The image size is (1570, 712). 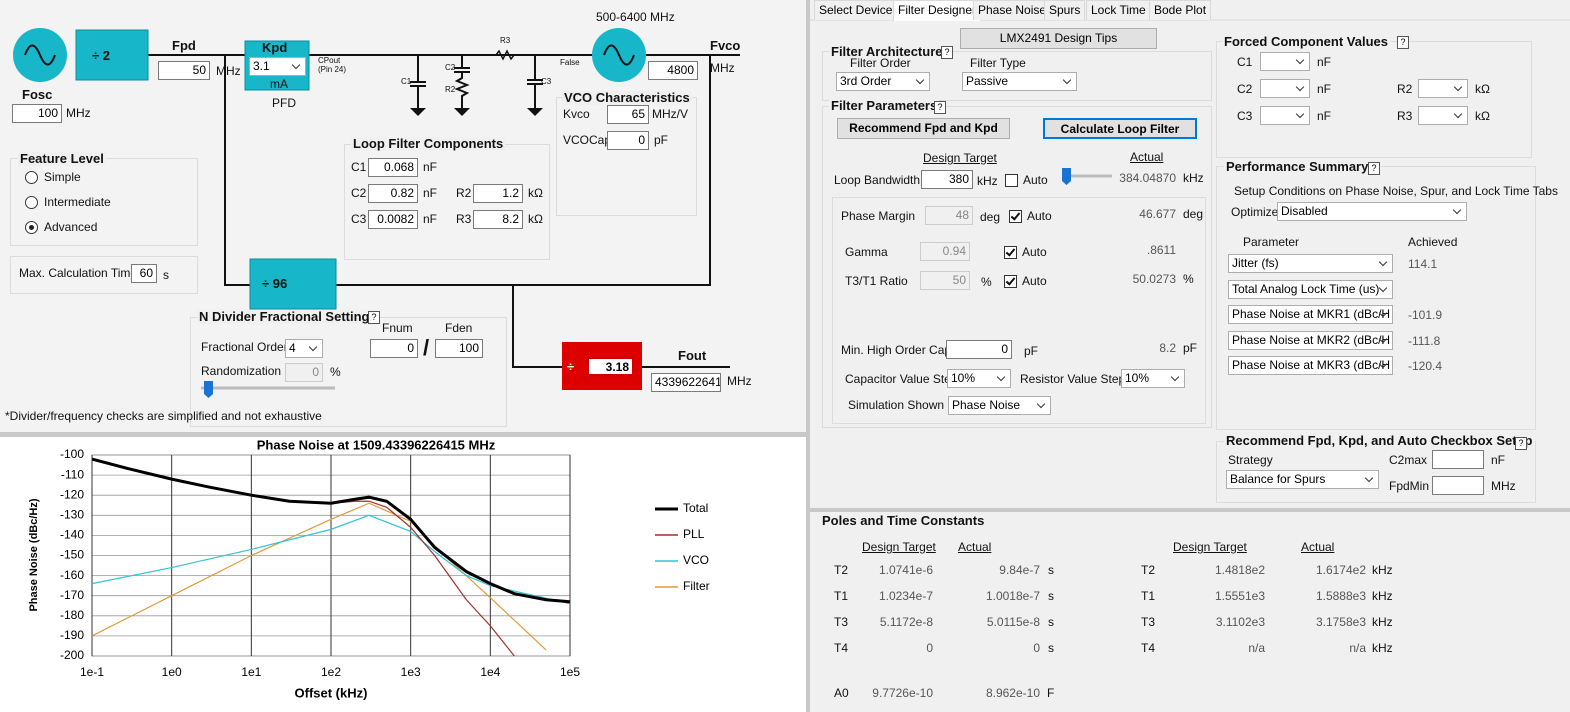 I want to click on c2-label: C2, so click(x=450, y=67).